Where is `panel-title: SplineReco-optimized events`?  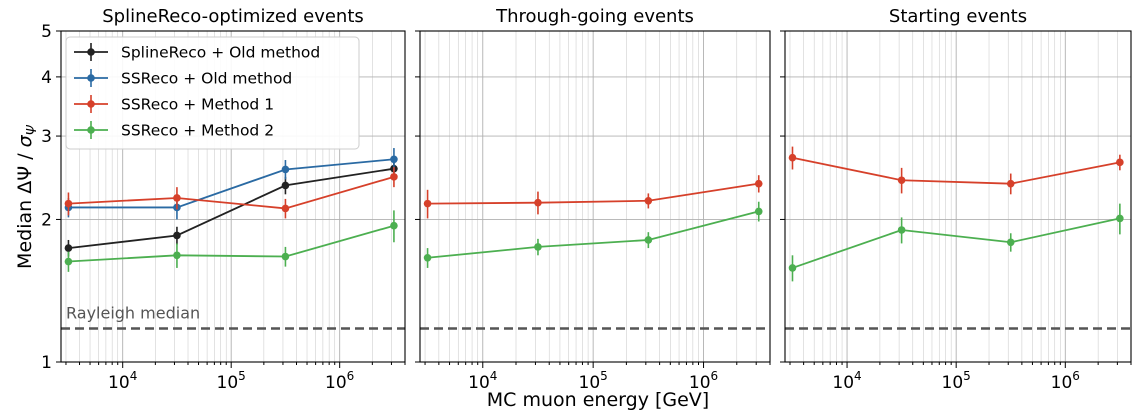 panel-title: SplineReco-optimized events is located at coordinates (233, 16).